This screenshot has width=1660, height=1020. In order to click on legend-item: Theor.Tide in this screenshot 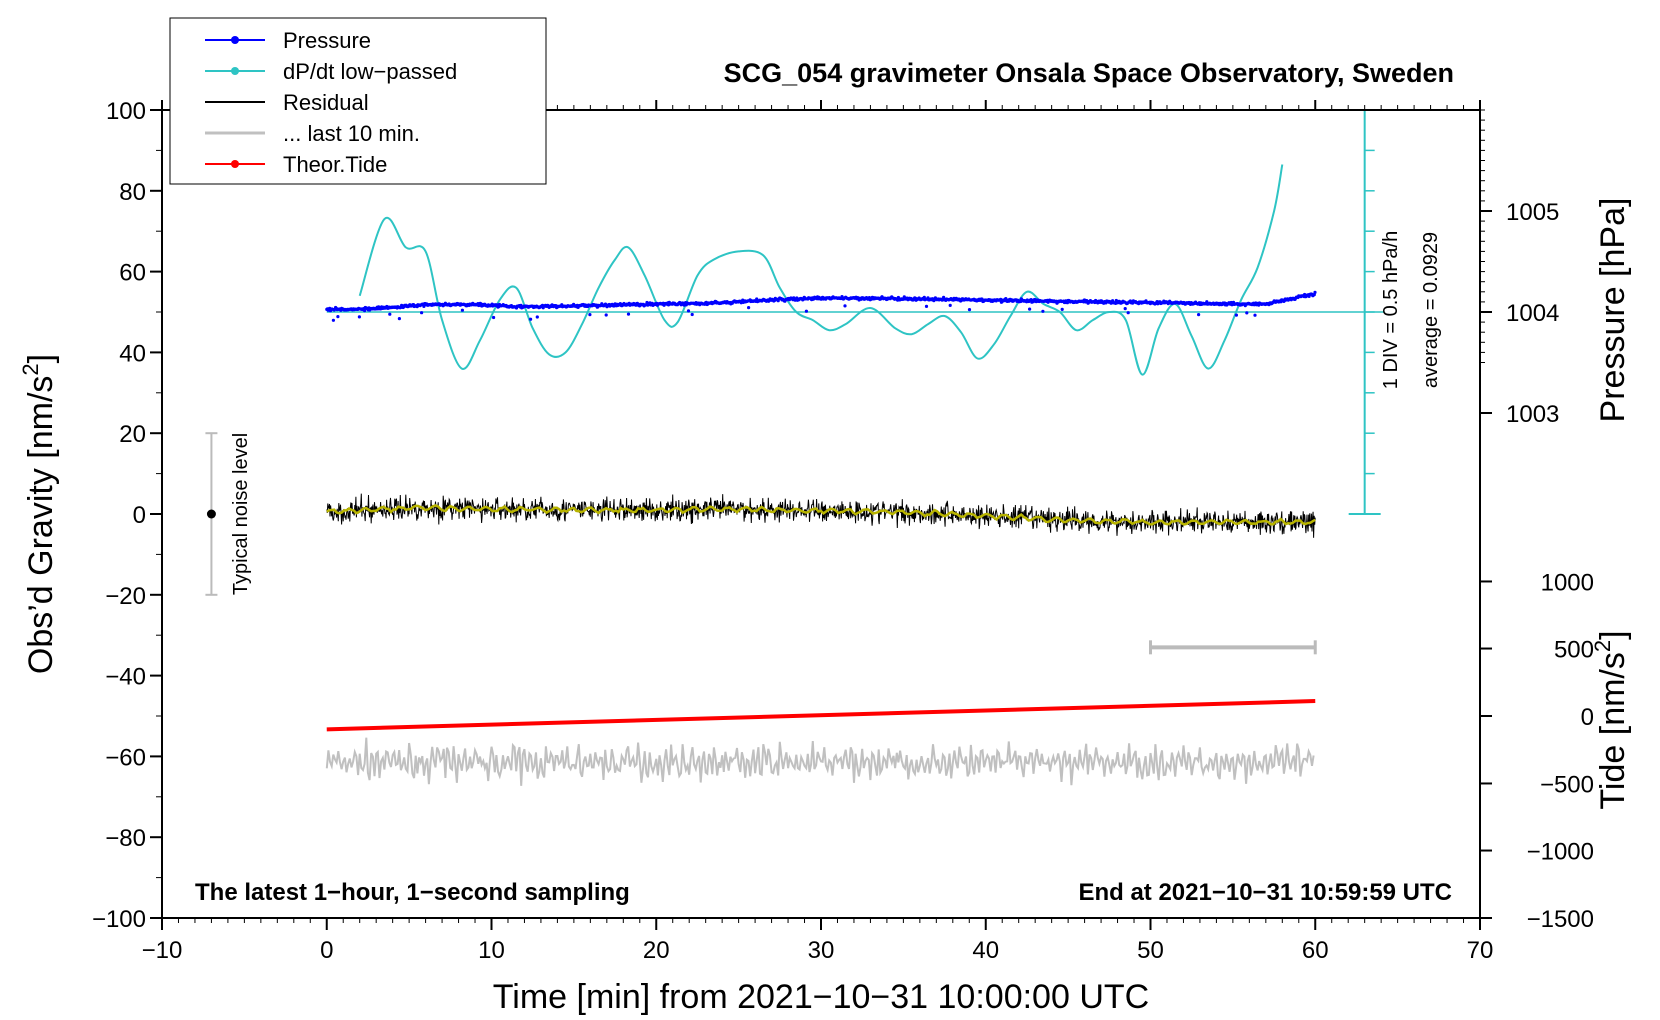, I will do `click(296, 164)`.